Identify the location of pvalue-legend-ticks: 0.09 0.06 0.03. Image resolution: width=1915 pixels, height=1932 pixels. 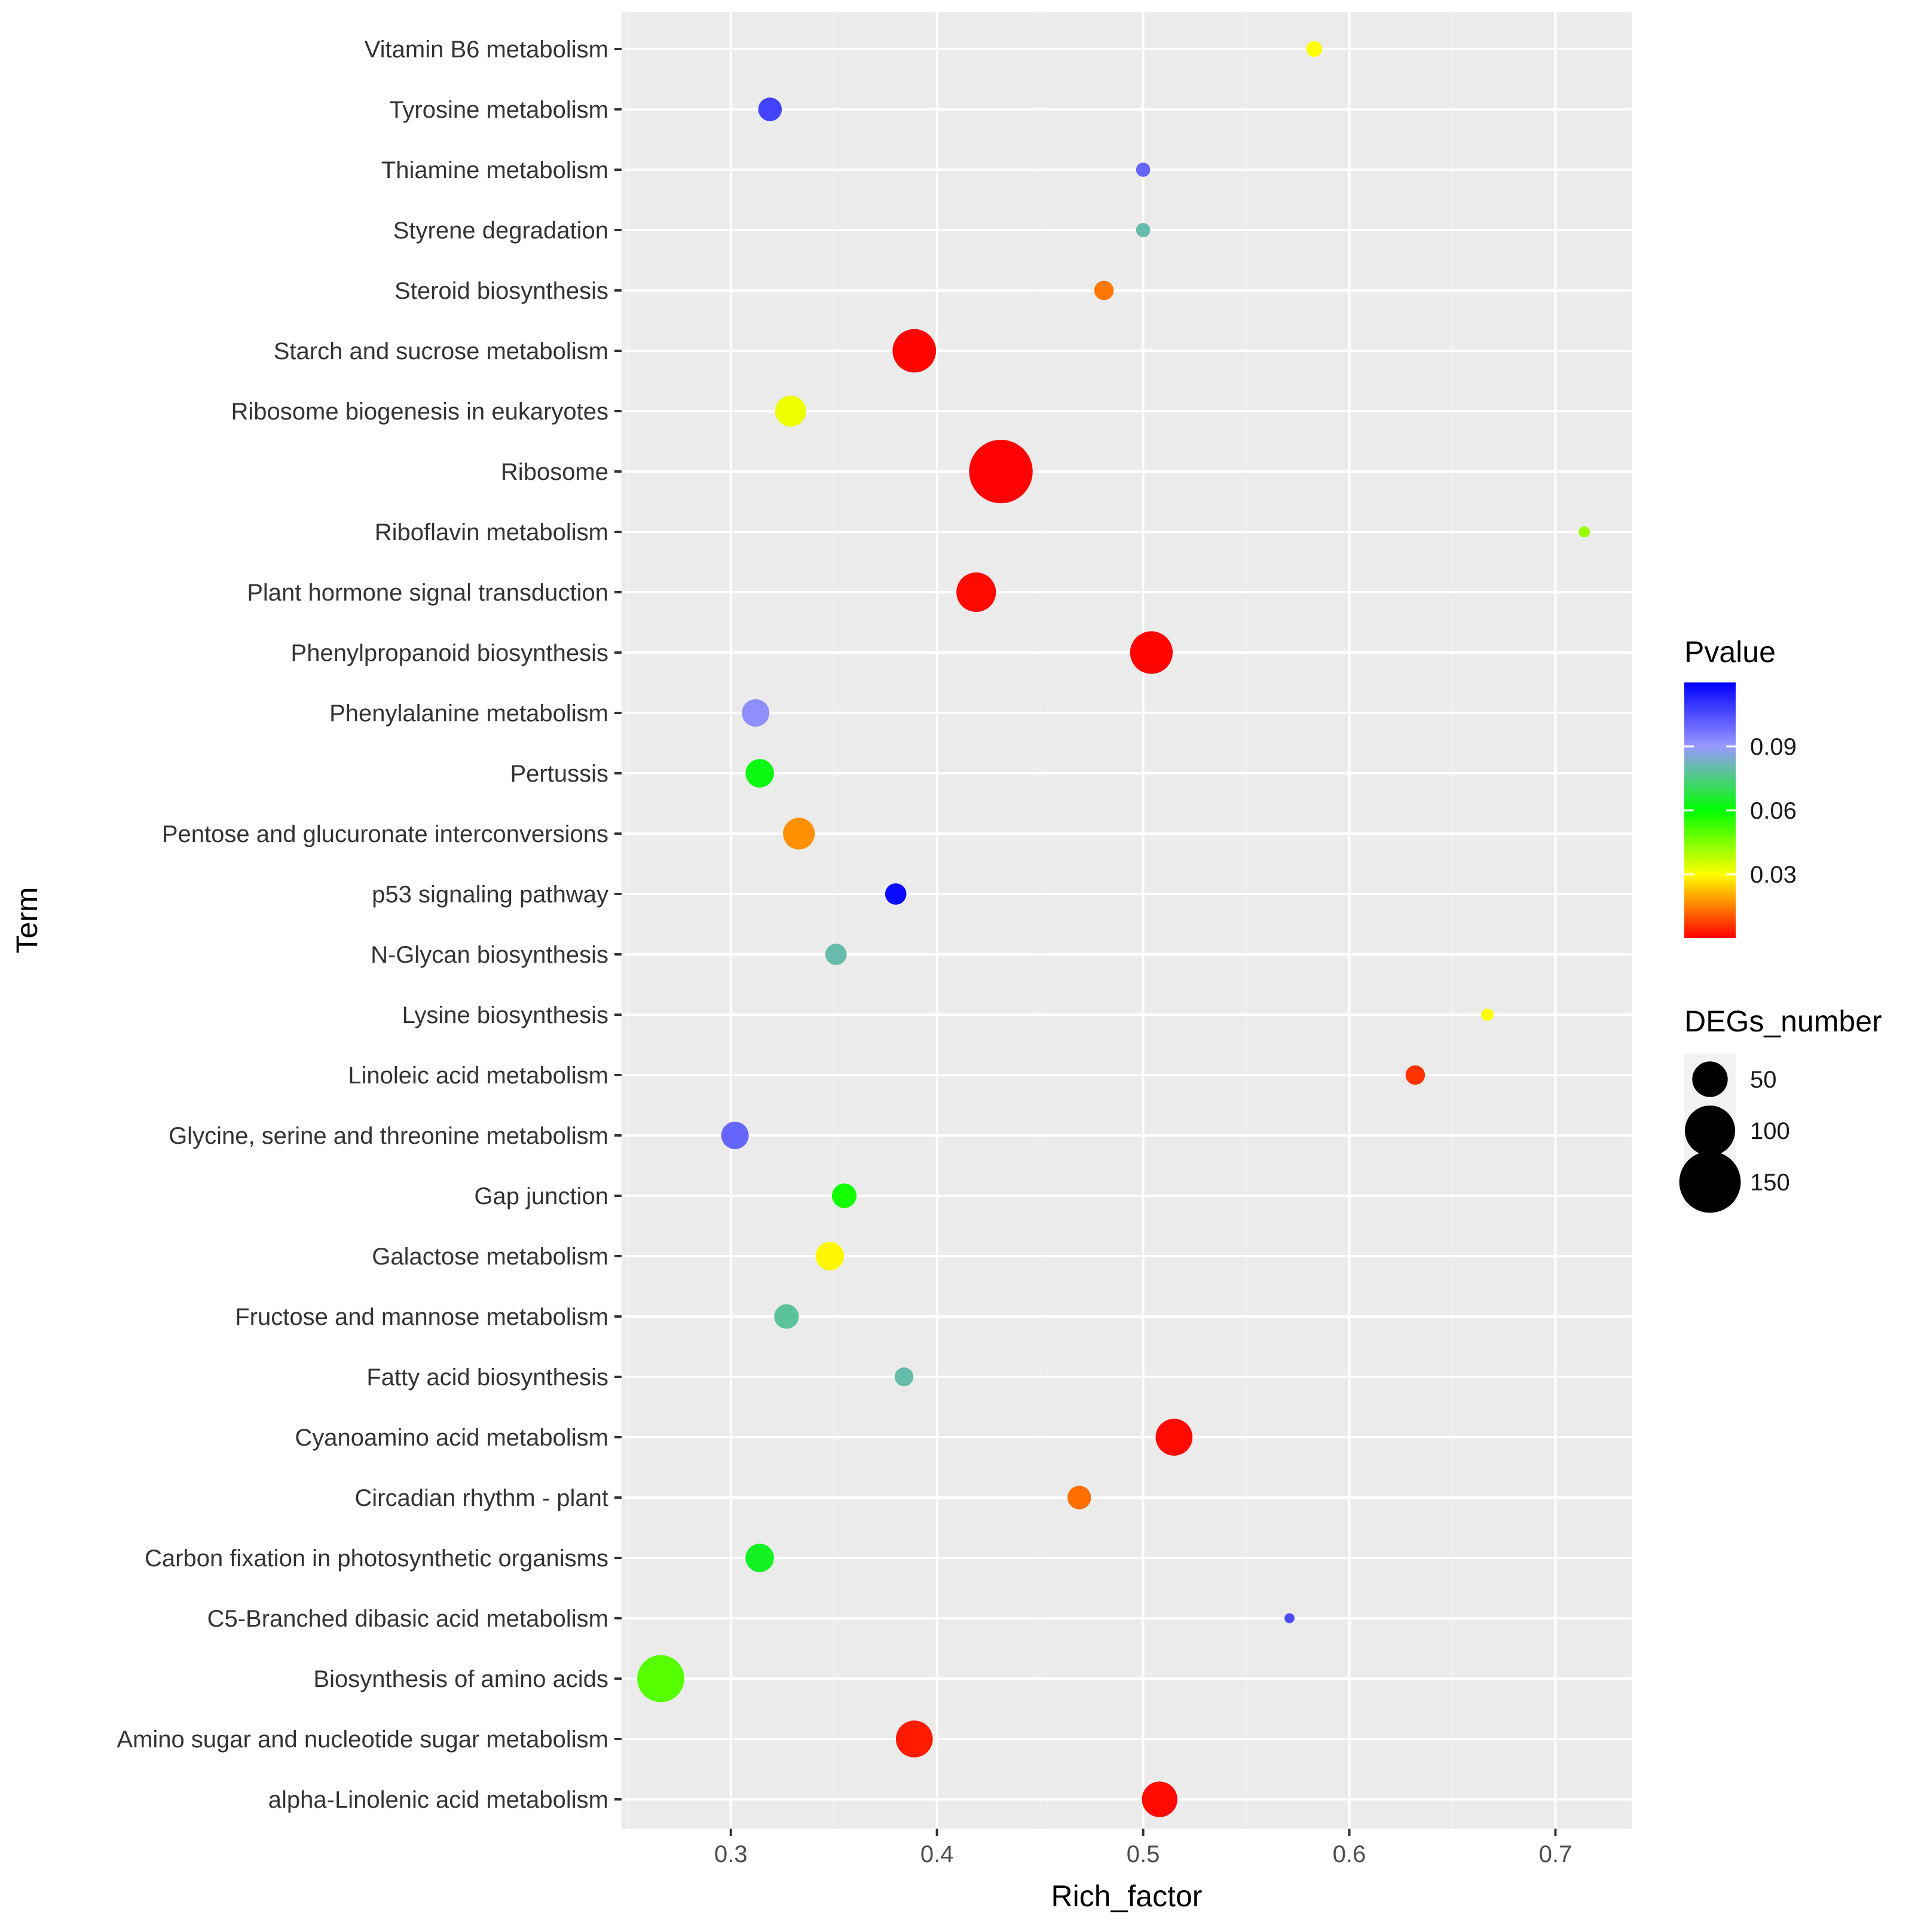
(1740, 811).